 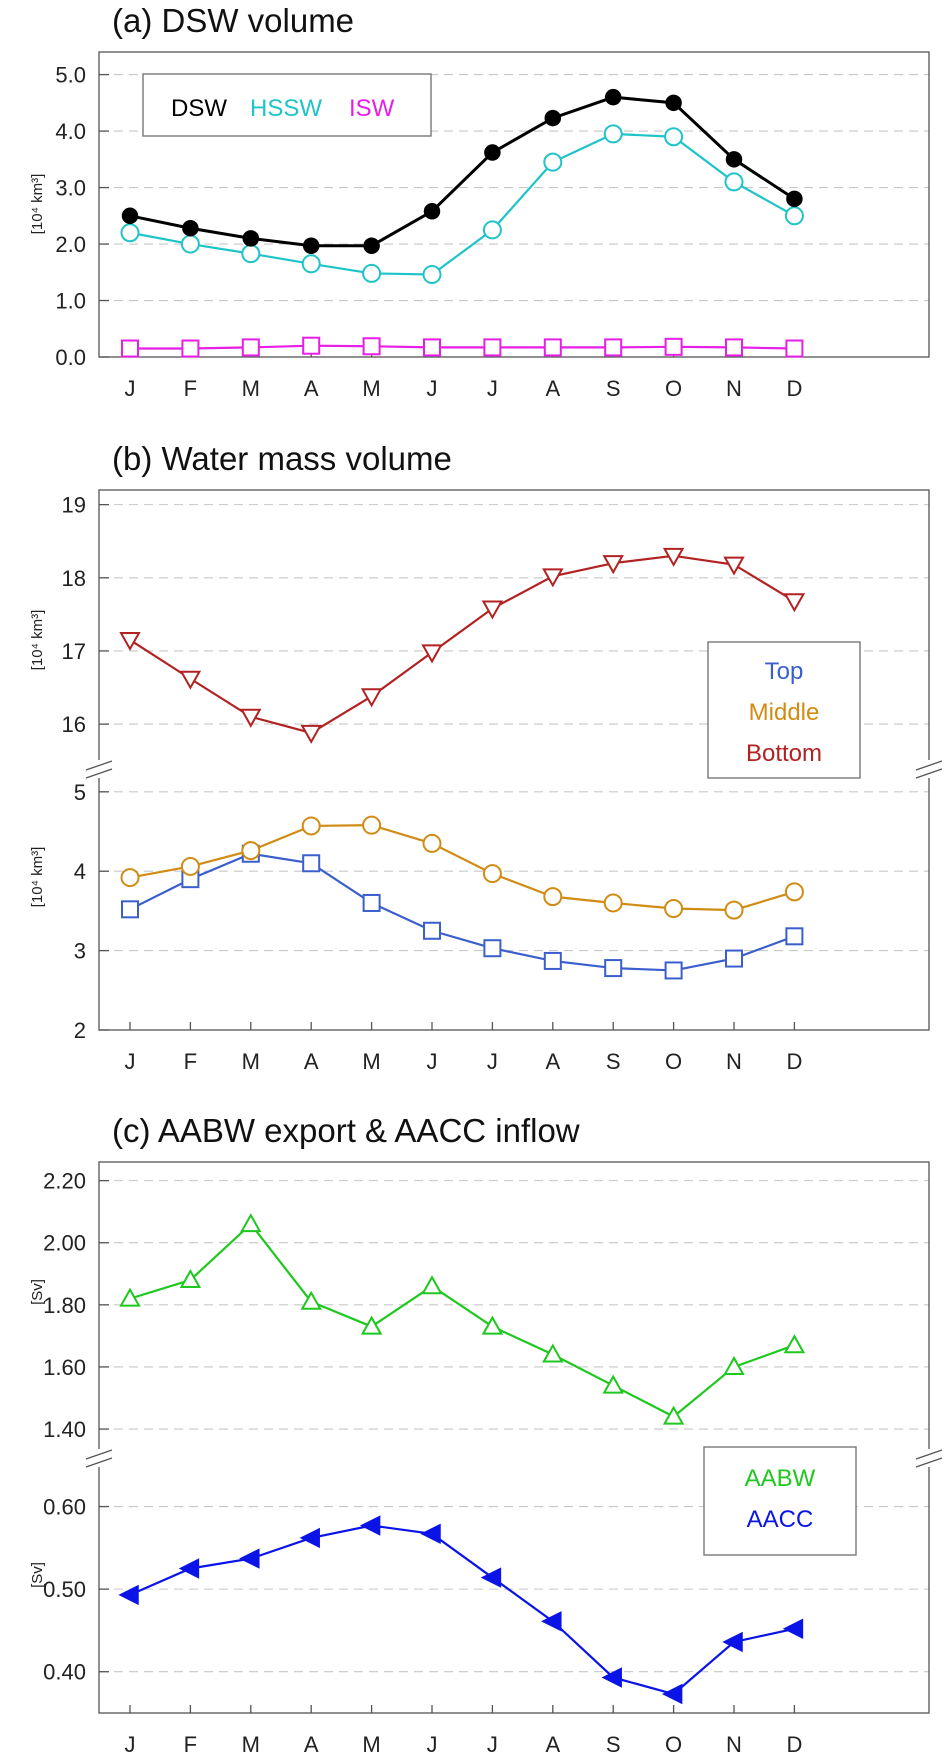 What do you see at coordinates (462, 1610) in the screenshot?
I see `aacc-line` at bounding box center [462, 1610].